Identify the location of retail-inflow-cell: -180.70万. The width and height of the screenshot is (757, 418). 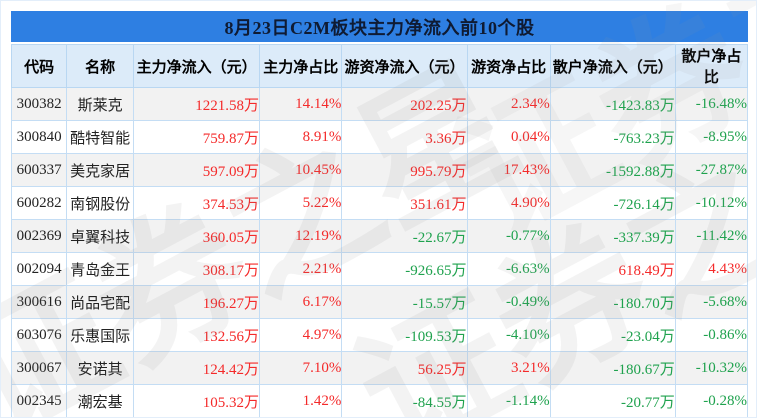
(612, 302).